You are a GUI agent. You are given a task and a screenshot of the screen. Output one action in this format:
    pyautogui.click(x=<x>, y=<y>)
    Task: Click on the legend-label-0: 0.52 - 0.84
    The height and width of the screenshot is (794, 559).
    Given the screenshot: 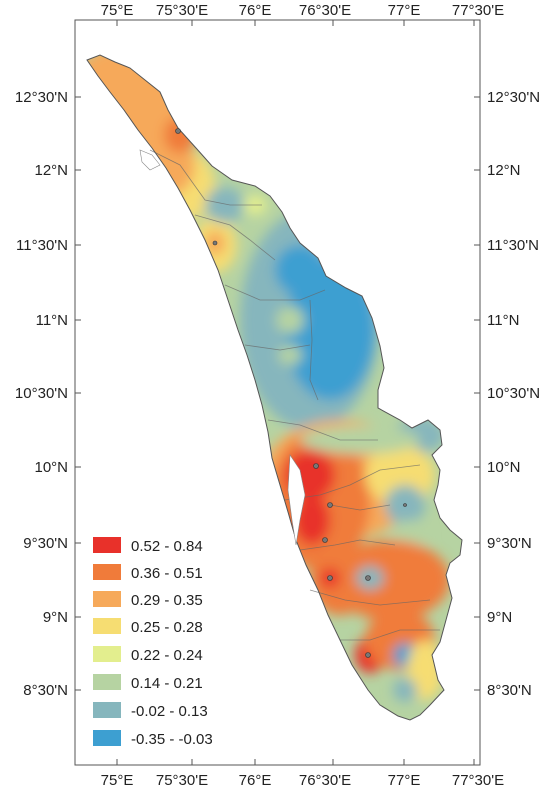 What is the action you would take?
    pyautogui.click(x=167, y=546)
    